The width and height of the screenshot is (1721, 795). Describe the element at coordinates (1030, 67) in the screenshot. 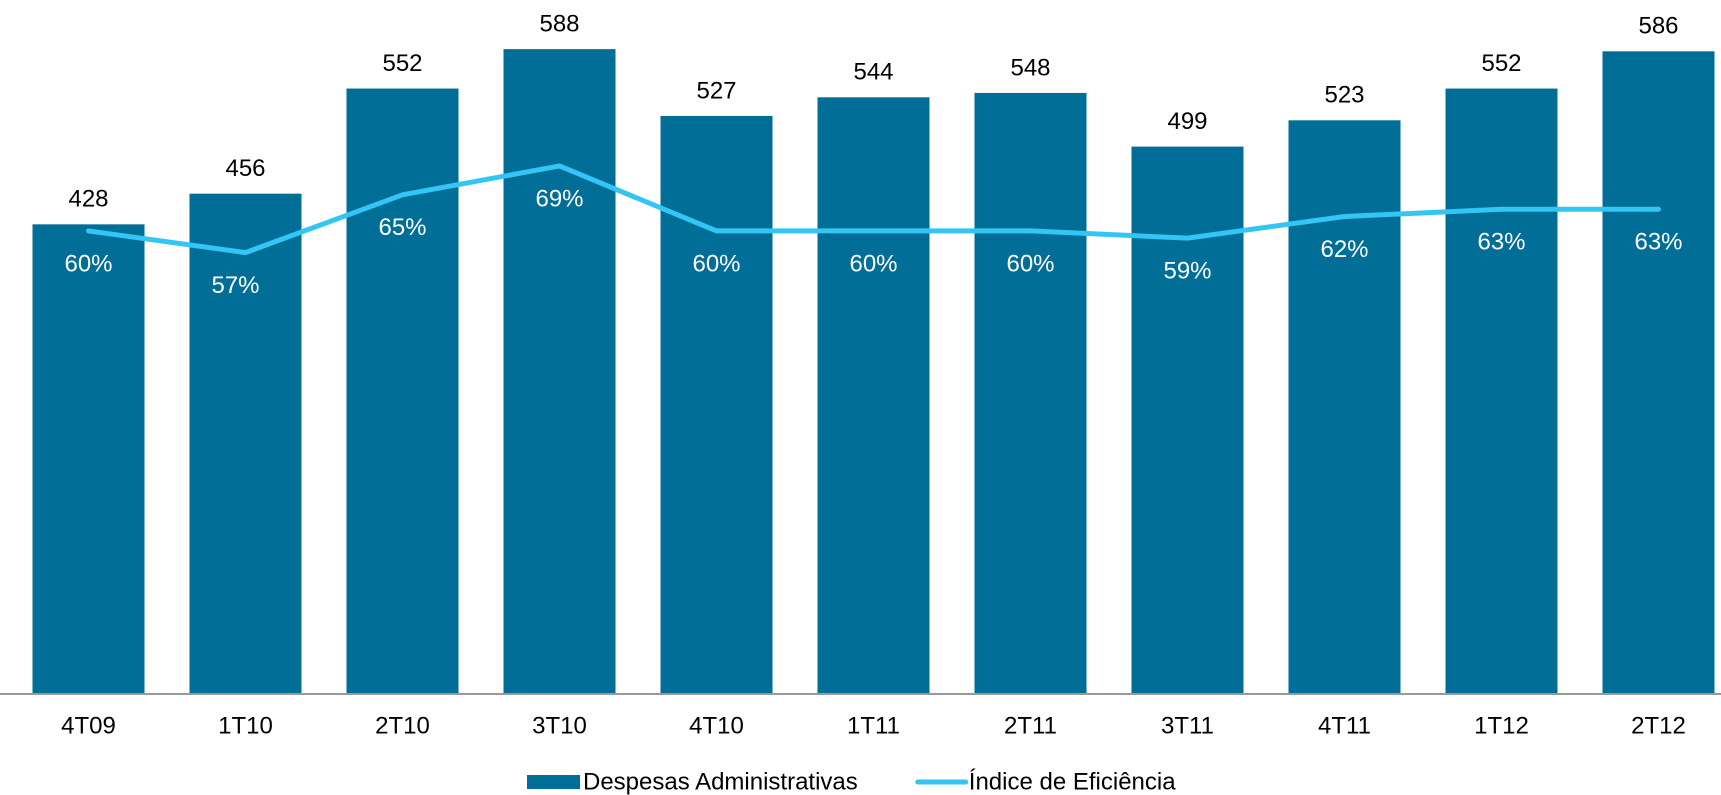

I see `bar-value-label: 548` at that location.